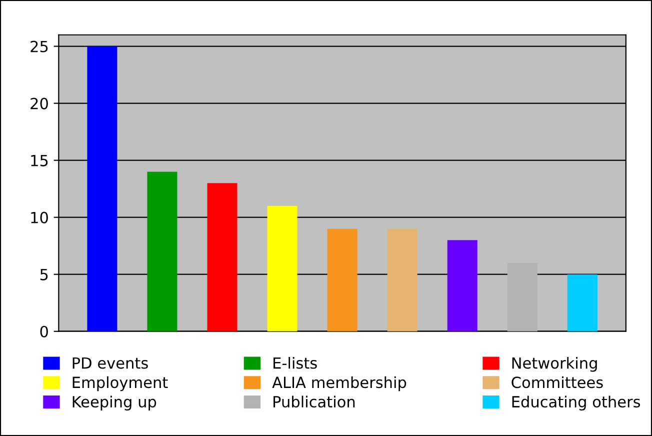  I want to click on legend-label: Publication, so click(314, 402).